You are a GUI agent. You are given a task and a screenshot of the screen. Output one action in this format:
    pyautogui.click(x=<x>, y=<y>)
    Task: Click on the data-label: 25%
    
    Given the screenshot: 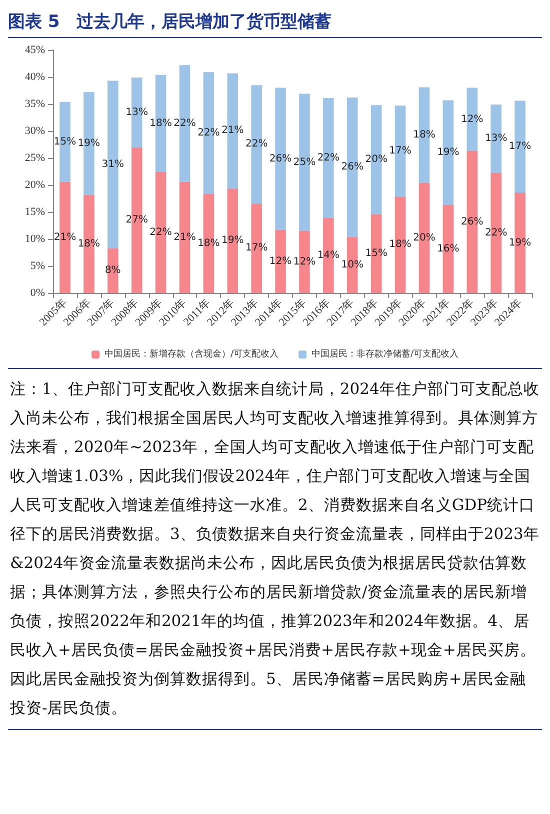 What is the action you would take?
    pyautogui.click(x=304, y=162)
    